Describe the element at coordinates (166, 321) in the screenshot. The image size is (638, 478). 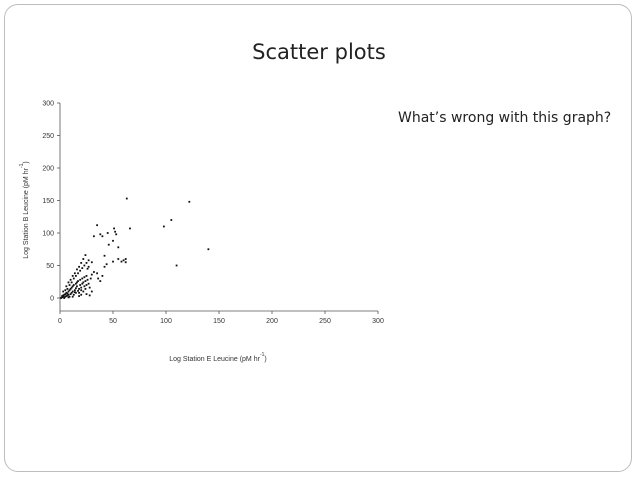
I see `x-tick-label: 100` at that location.